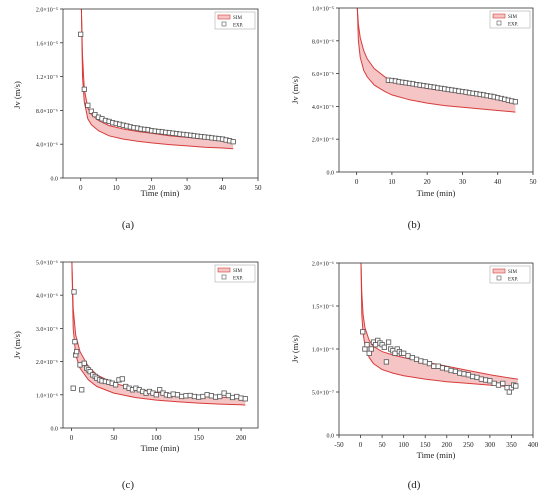 Image resolution: width=550 pixels, height=499 pixels. I want to click on y-tick-label: 5.0×10⁻⁶, so click(47, 264).